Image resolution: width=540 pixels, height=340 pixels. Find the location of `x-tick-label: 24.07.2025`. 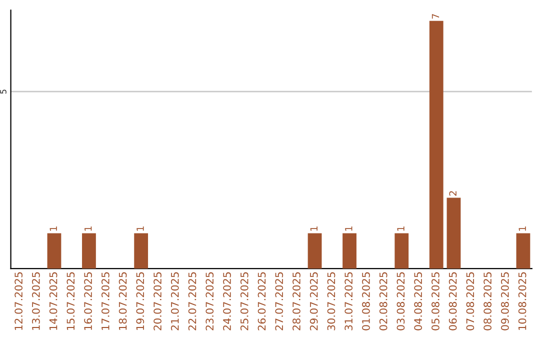

x-tick-label: 24.07.2025 is located at coordinates (227, 301).